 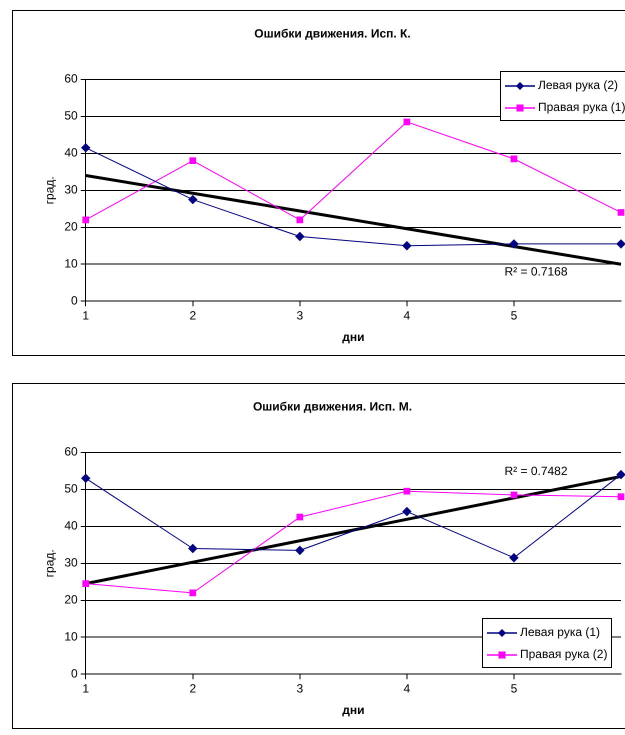 I want to click on annotation: R² = 0.7168, so click(x=536, y=271).